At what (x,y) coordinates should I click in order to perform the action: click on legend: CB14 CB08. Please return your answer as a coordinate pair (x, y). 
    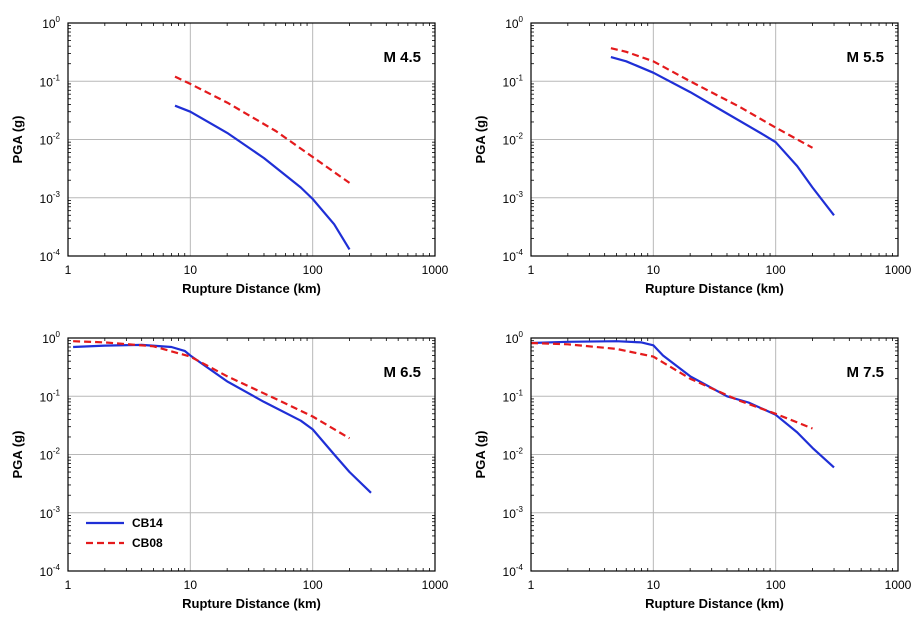
    Looking at the image, I should click on (124, 533).